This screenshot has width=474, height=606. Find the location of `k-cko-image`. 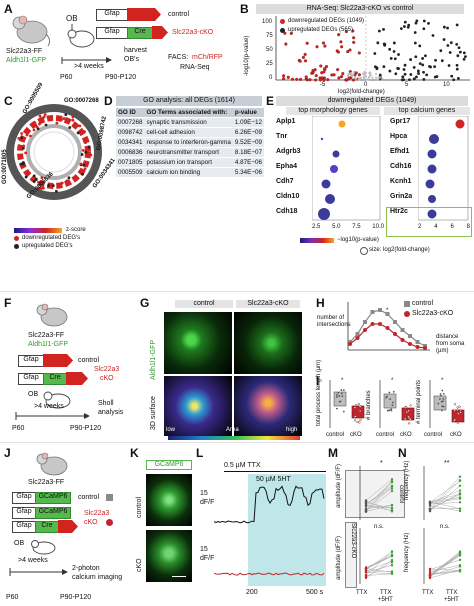

k-cko-image is located at coordinates (169, 556).